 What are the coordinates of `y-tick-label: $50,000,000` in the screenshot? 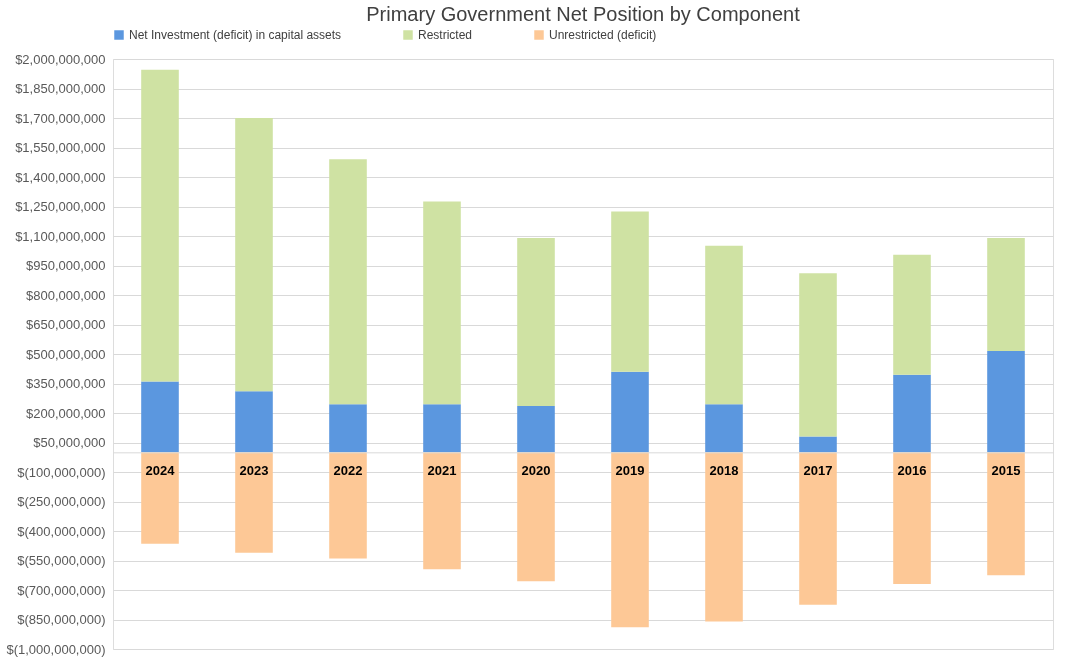 It's located at (69, 442).